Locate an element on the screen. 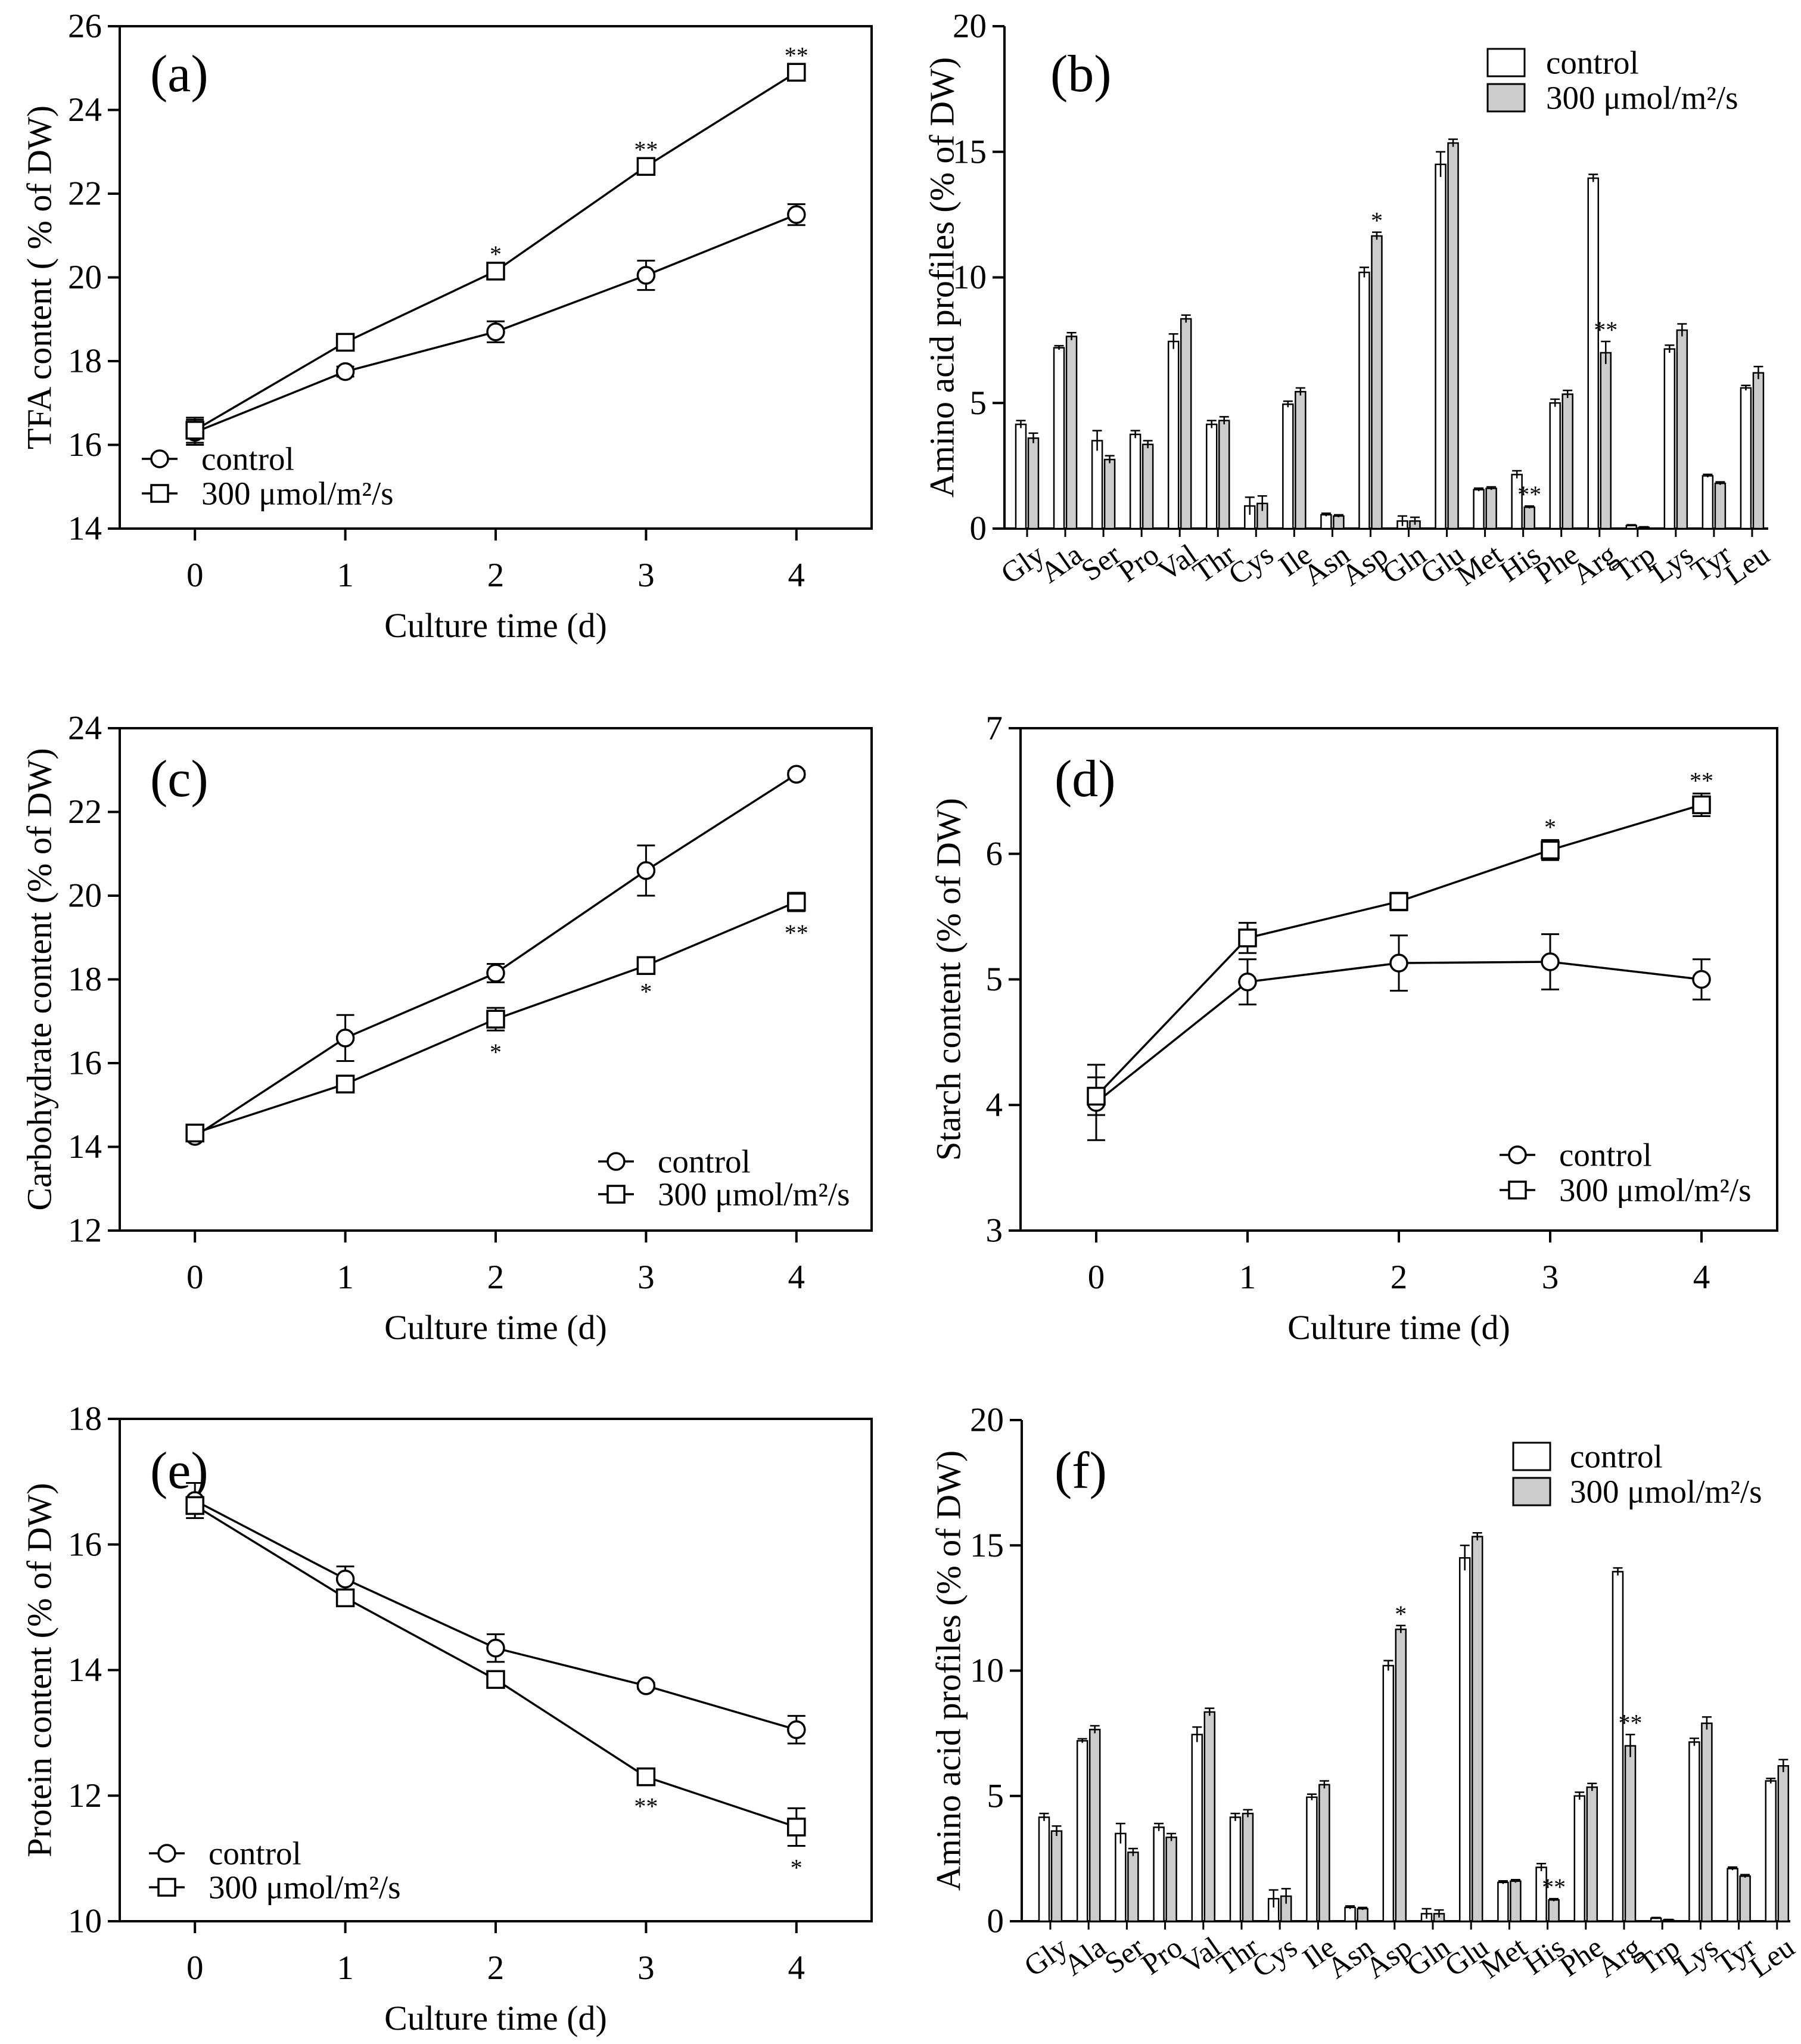  significance-mark: ** is located at coordinates (646, 1806).